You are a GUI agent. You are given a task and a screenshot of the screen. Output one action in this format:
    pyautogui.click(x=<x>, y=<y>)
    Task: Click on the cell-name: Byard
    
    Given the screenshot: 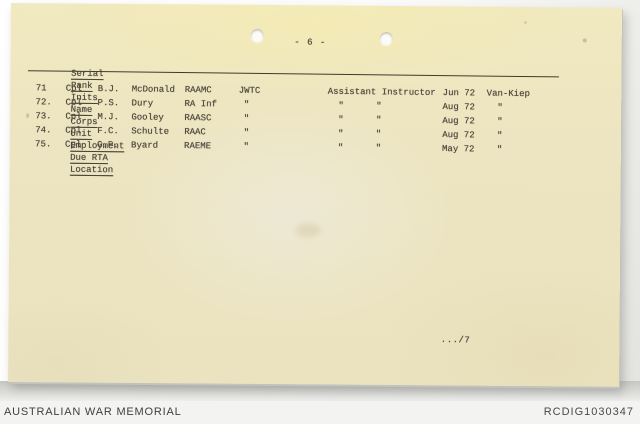 What is the action you would take?
    pyautogui.click(x=145, y=145)
    